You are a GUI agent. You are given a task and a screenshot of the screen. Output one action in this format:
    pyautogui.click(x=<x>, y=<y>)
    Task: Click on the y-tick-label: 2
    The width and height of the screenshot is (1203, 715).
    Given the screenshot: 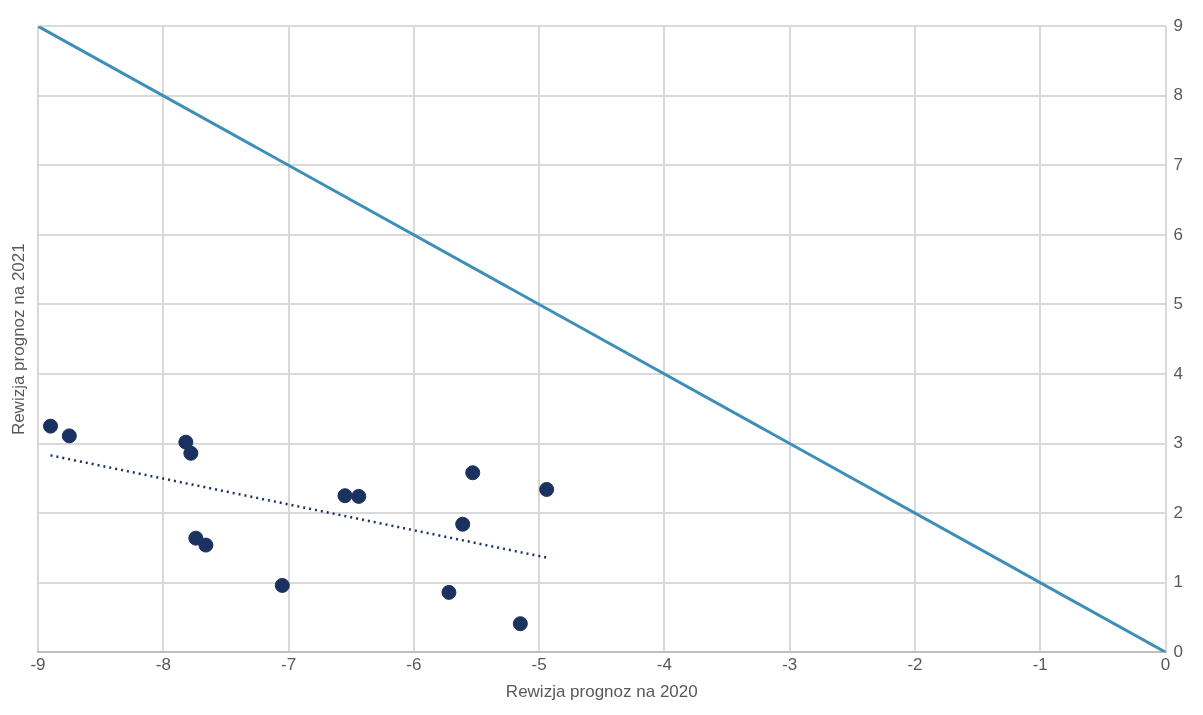 What is the action you would take?
    pyautogui.click(x=1178, y=512)
    